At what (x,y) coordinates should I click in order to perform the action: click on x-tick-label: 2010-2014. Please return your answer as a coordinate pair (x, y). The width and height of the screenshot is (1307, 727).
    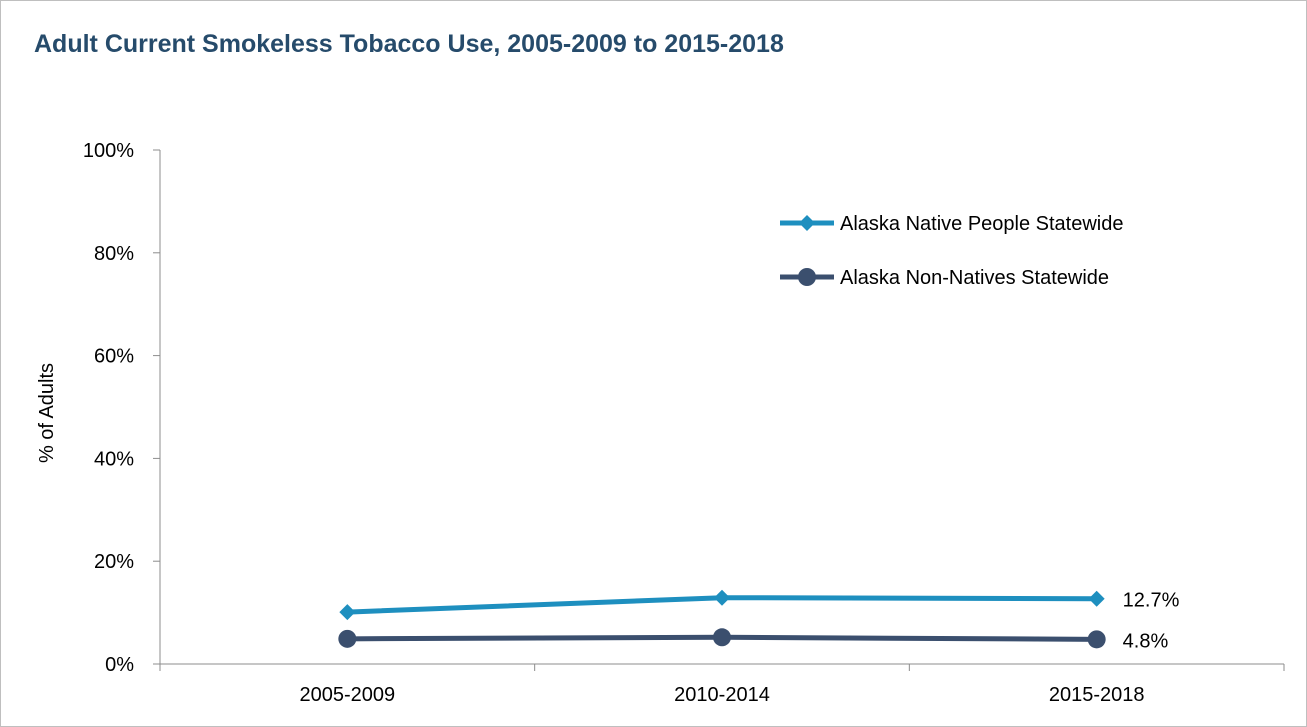
    Looking at the image, I should click on (722, 695).